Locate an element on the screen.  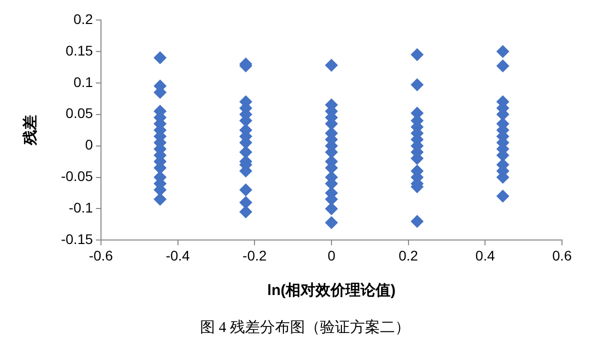
y-tick-label: -0.1 is located at coordinates (81, 208).